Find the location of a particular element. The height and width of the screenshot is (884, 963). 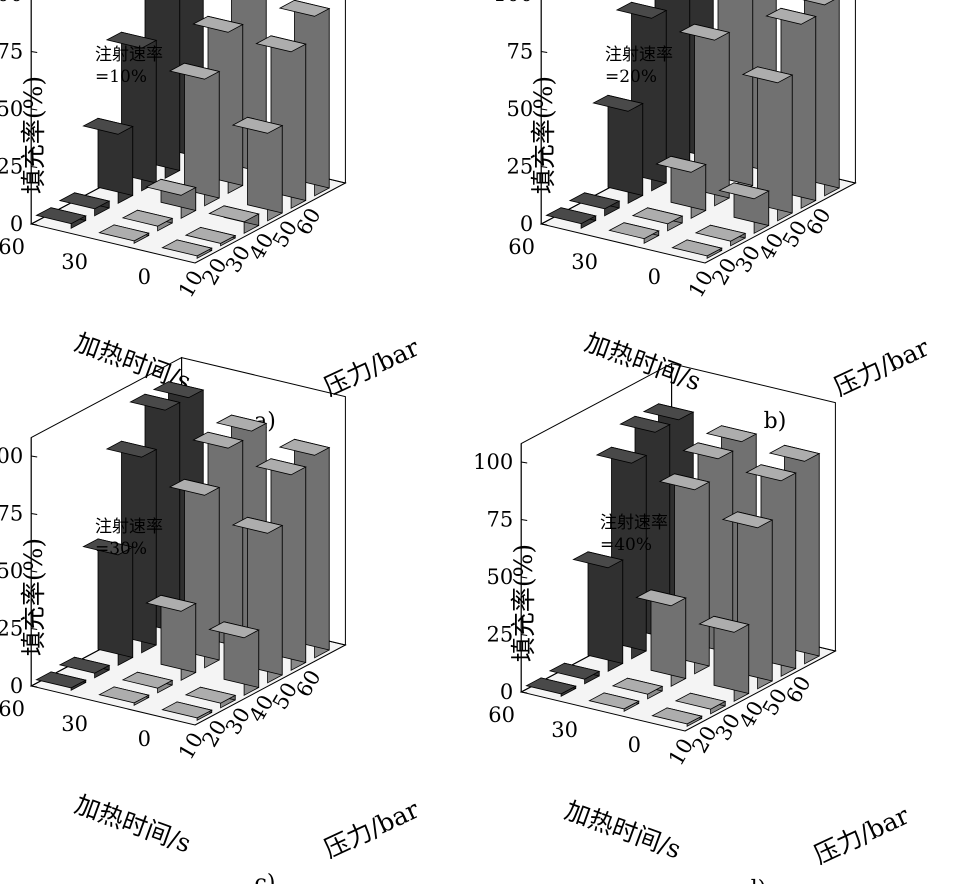

injection-rate-annotation: =20% is located at coordinates (631, 77).